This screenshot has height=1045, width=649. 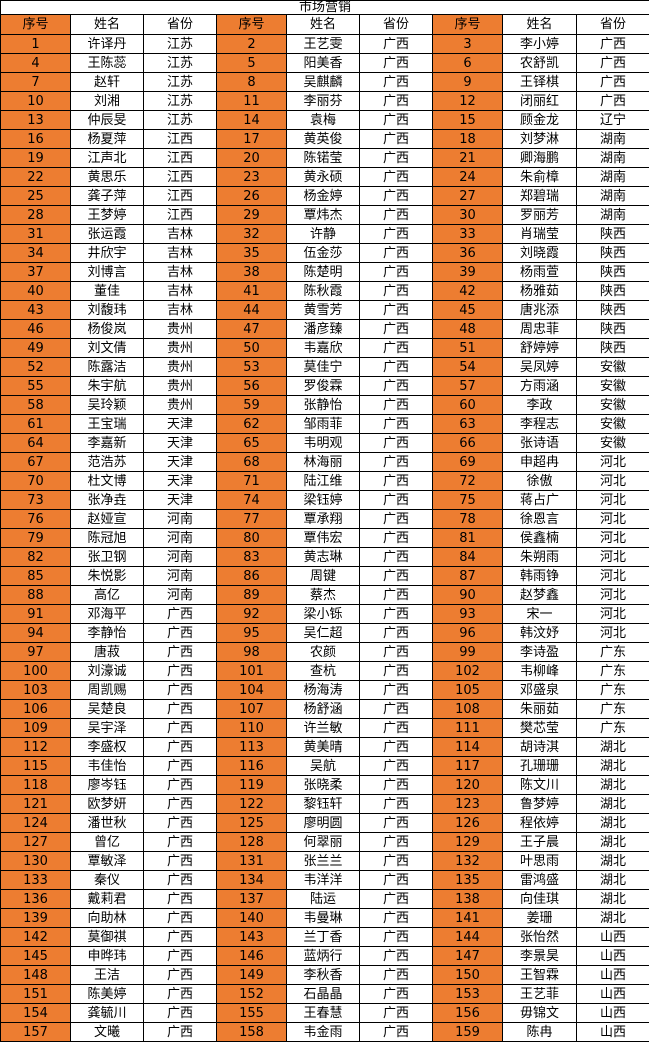 I want to click on column-header-serial: 序号, so click(x=467, y=24).